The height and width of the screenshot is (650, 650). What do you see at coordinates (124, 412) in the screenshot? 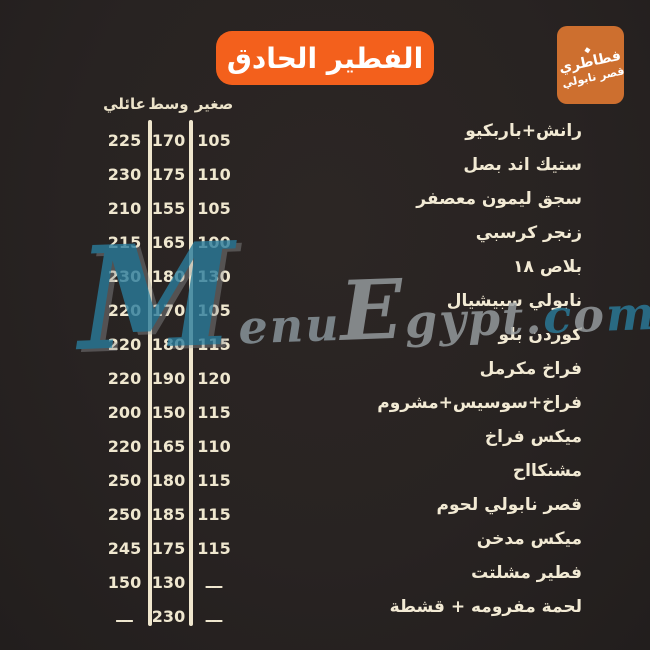
I see `price-family: 200` at bounding box center [124, 412].